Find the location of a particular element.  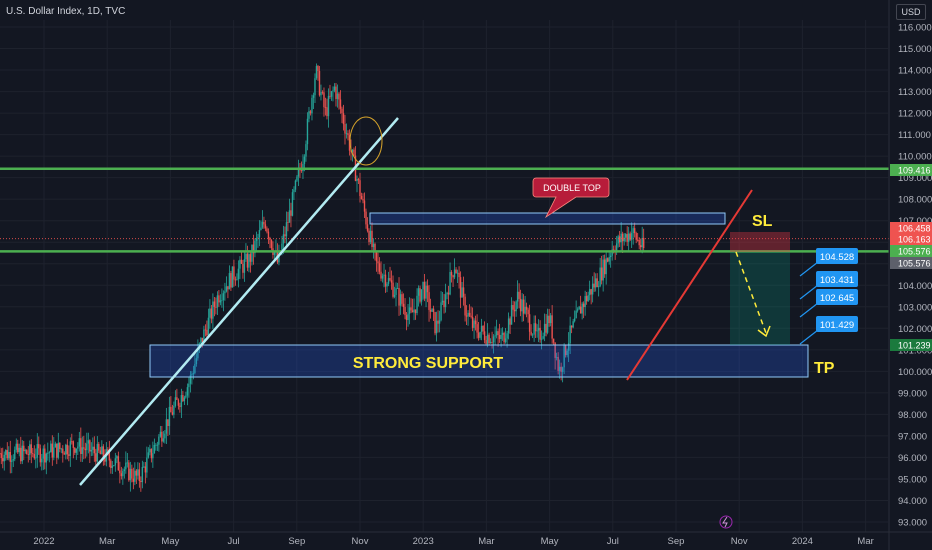

take-profit-zone is located at coordinates (760, 298).